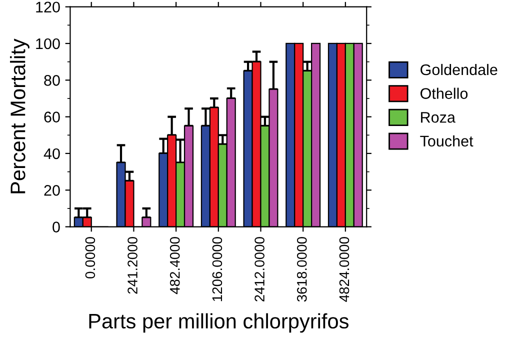  What do you see at coordinates (444, 93) in the screenshot?
I see `legend-label: Othello` at bounding box center [444, 93].